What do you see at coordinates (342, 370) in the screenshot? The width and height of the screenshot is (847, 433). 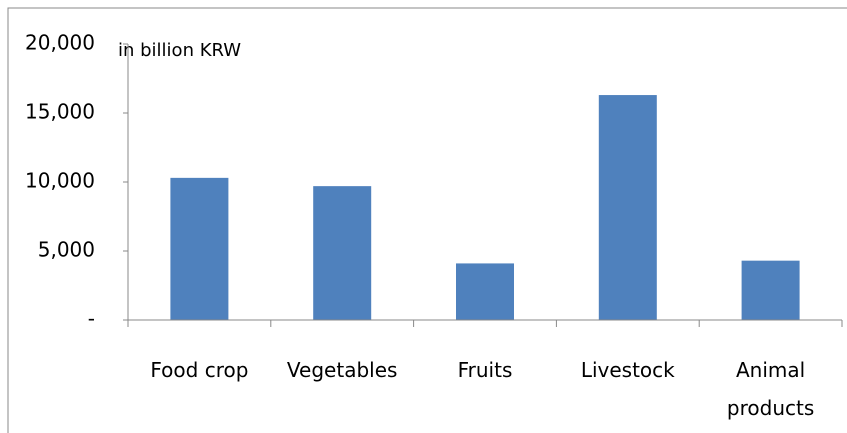 I see `x-tick-label: Vegetables` at bounding box center [342, 370].